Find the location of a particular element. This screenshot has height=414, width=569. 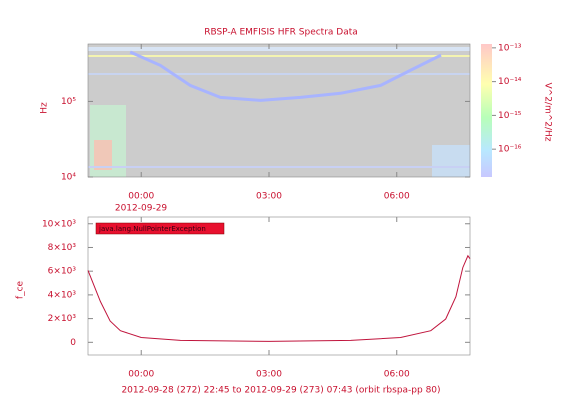

annotation-box is located at coordinates (160, 228).